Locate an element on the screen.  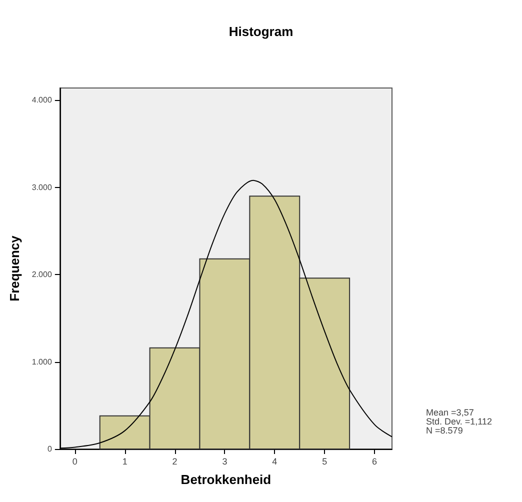
x-axis-title: Betrokkenheid is located at coordinates (226, 479).